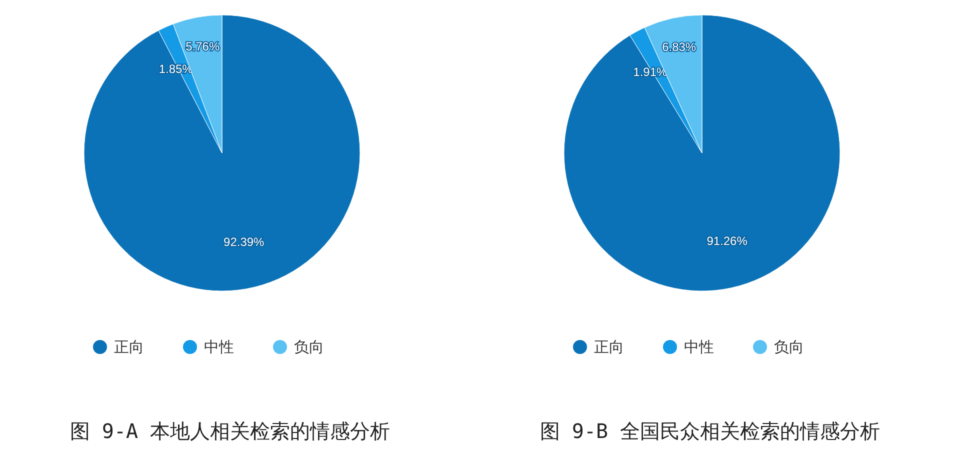 This screenshot has width=956, height=459. I want to click on data-label: 5.76%, so click(203, 46).